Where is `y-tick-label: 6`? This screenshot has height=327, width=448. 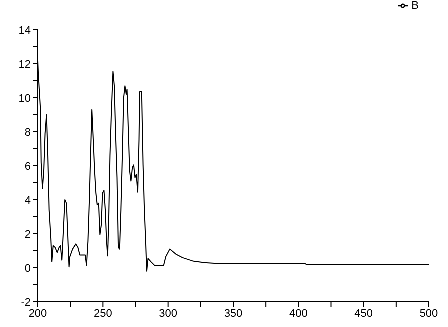 y-tick-label: 6 is located at coordinates (27, 166).